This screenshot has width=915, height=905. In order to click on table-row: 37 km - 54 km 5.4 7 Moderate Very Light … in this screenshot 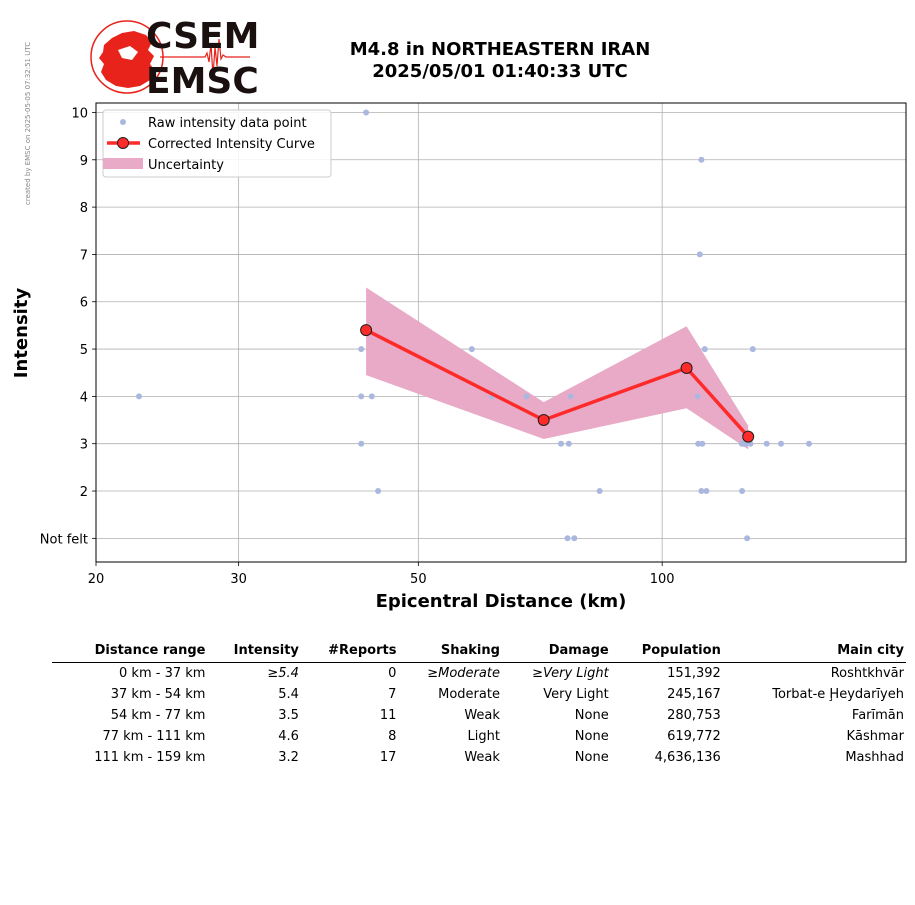, I will do `click(479, 694)`.